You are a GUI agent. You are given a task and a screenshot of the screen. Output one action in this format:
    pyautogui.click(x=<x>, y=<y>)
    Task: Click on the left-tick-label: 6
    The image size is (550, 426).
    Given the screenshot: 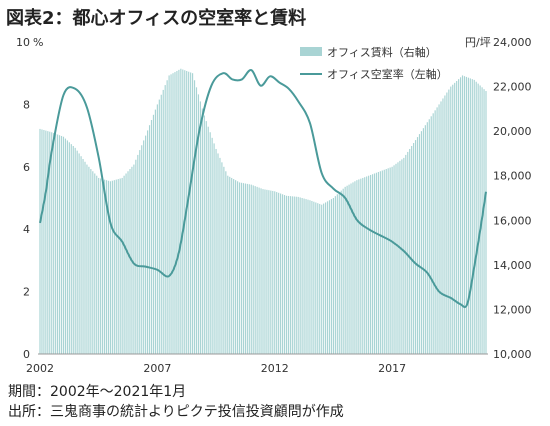 What is the action you would take?
    pyautogui.click(x=26, y=167)
    